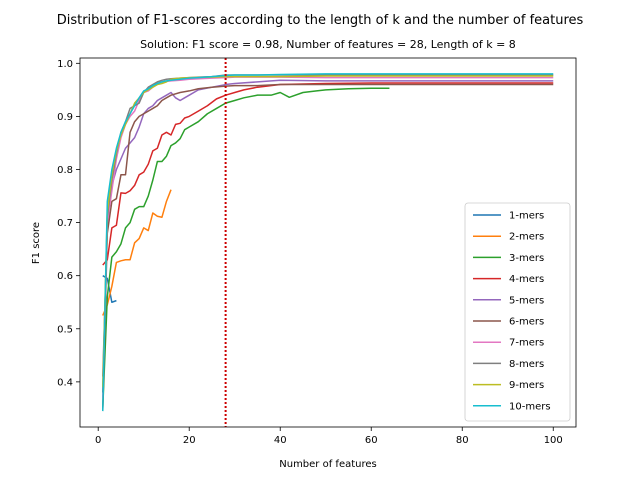  Describe the element at coordinates (327, 464) in the screenshot. I see `x-axis-label: Number of features` at that location.